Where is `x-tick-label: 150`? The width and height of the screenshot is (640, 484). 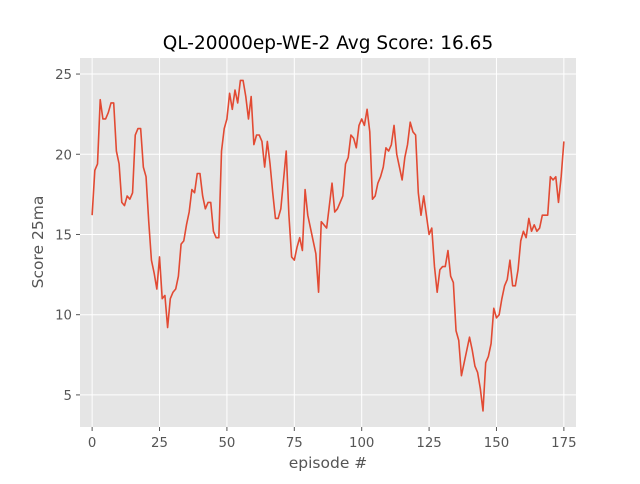
x-tick-label: 150 is located at coordinates (496, 443).